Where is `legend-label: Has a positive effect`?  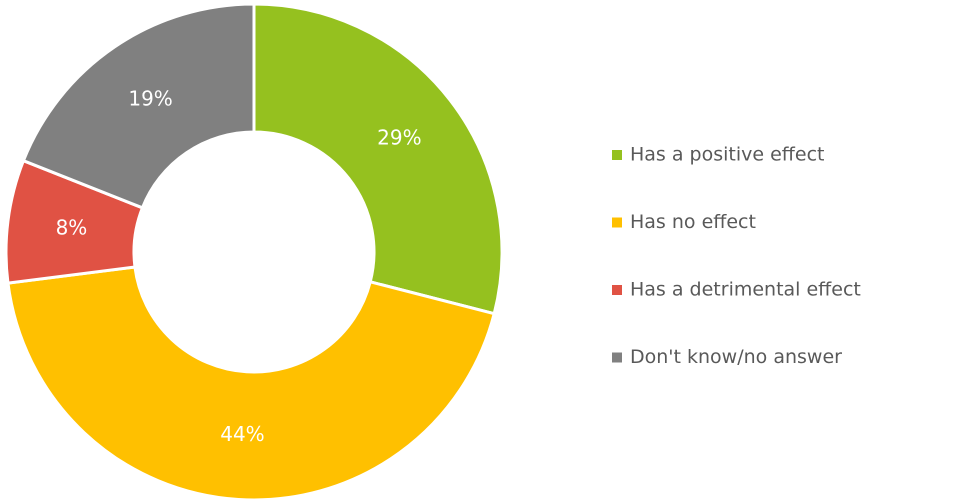 legend-label: Has a positive effect is located at coordinates (727, 155).